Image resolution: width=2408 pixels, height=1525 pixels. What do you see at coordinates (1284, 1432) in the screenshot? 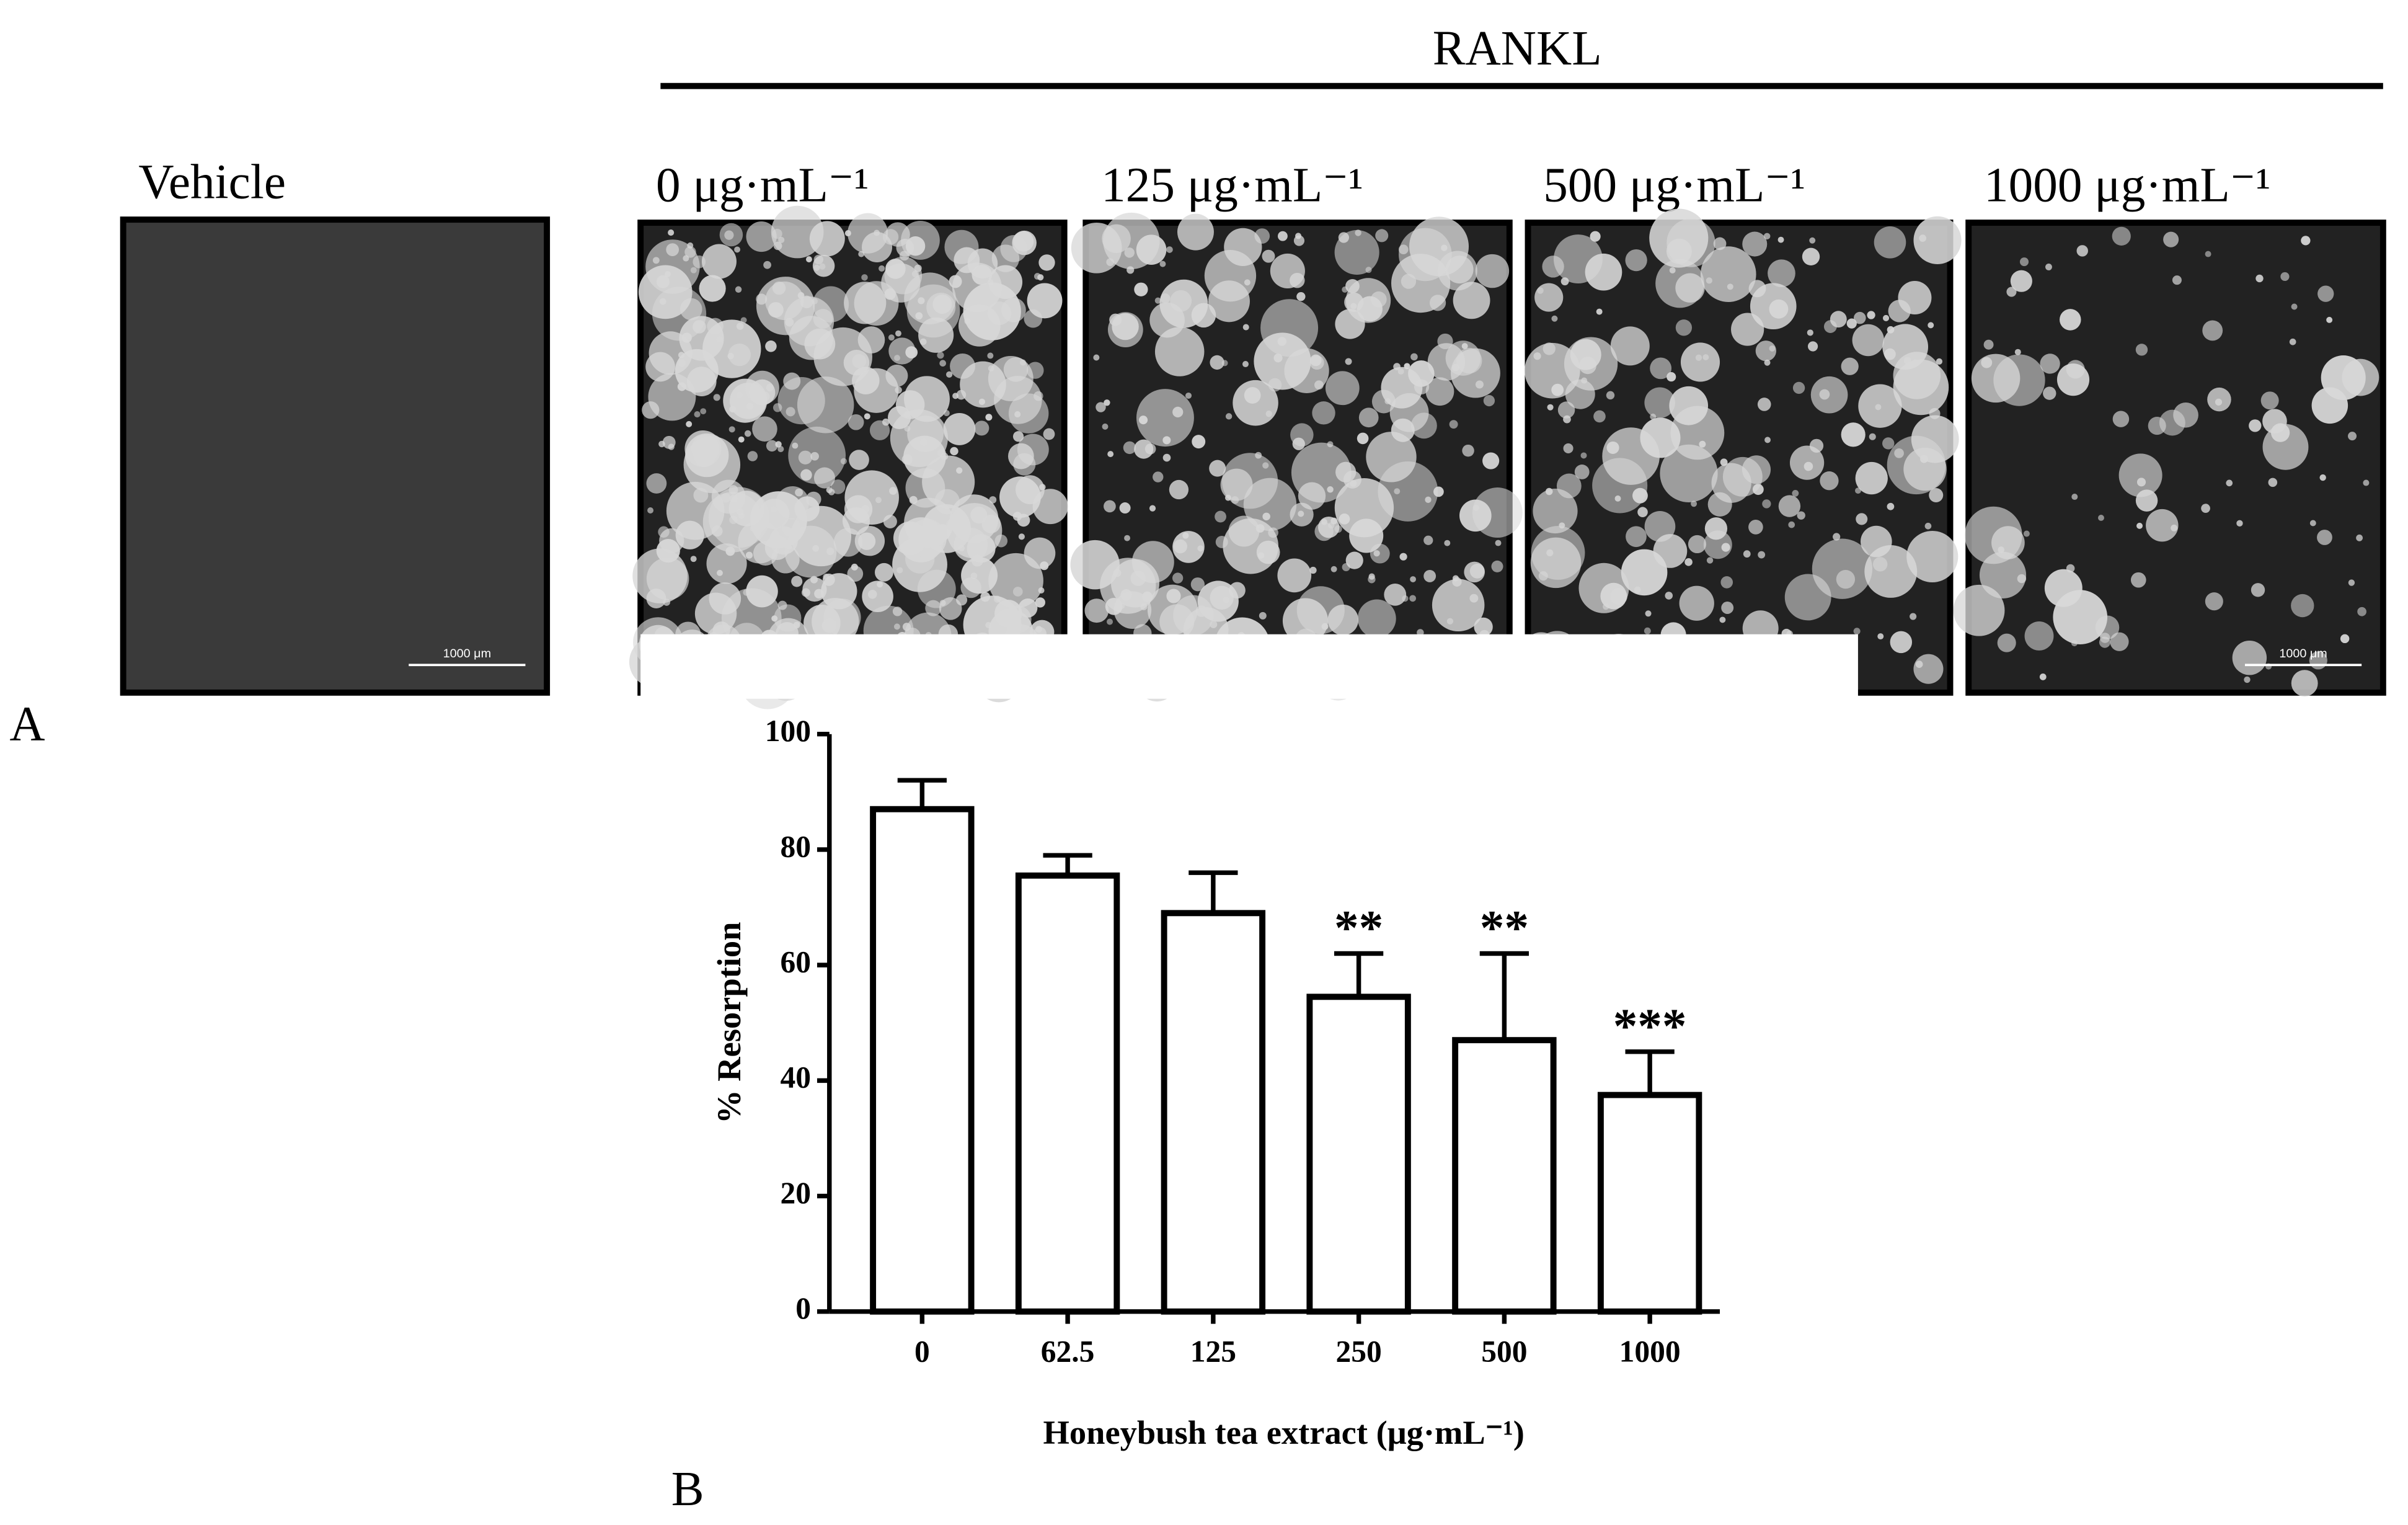
I see `x-axis-title: Honeybush tea extract (μg·mL⁻¹)` at bounding box center [1284, 1432].